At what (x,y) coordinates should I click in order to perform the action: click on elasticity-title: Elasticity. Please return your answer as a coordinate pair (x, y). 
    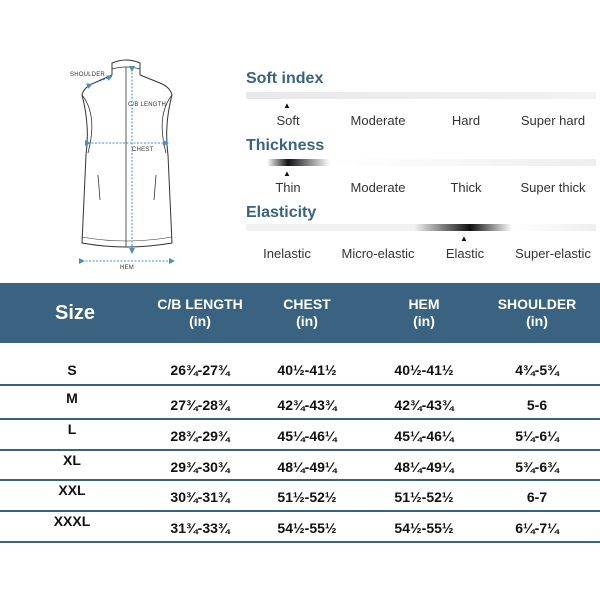
    Looking at the image, I should click on (281, 212).